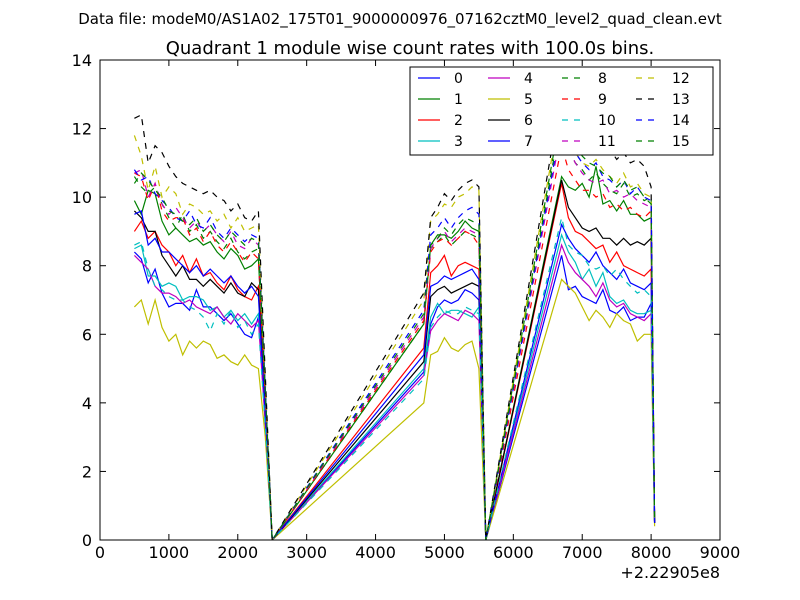  Describe the element at coordinates (82, 60) in the screenshot. I see `y-tick-label: 14` at that location.